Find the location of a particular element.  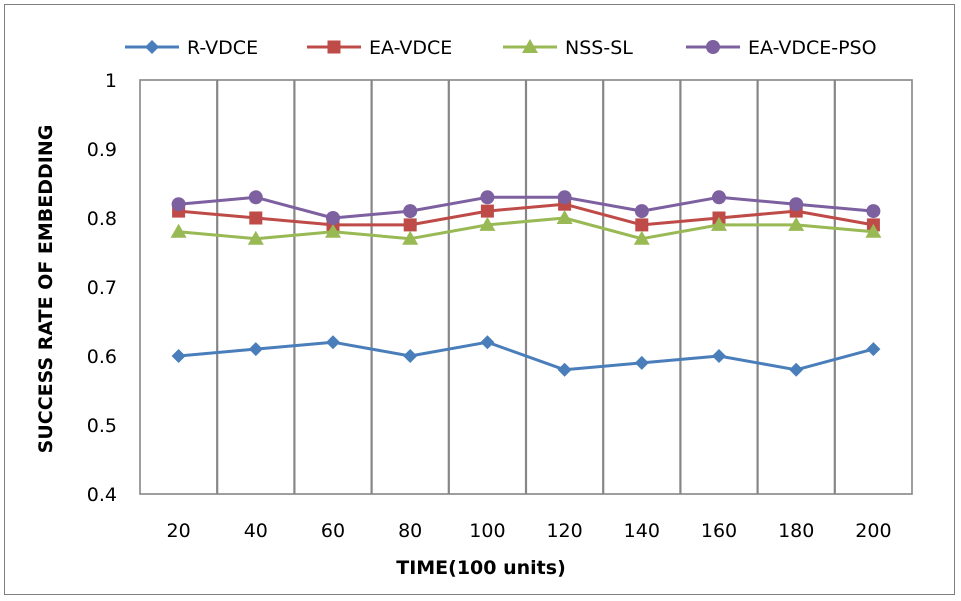

x-tick-label: 120 is located at coordinates (564, 531).